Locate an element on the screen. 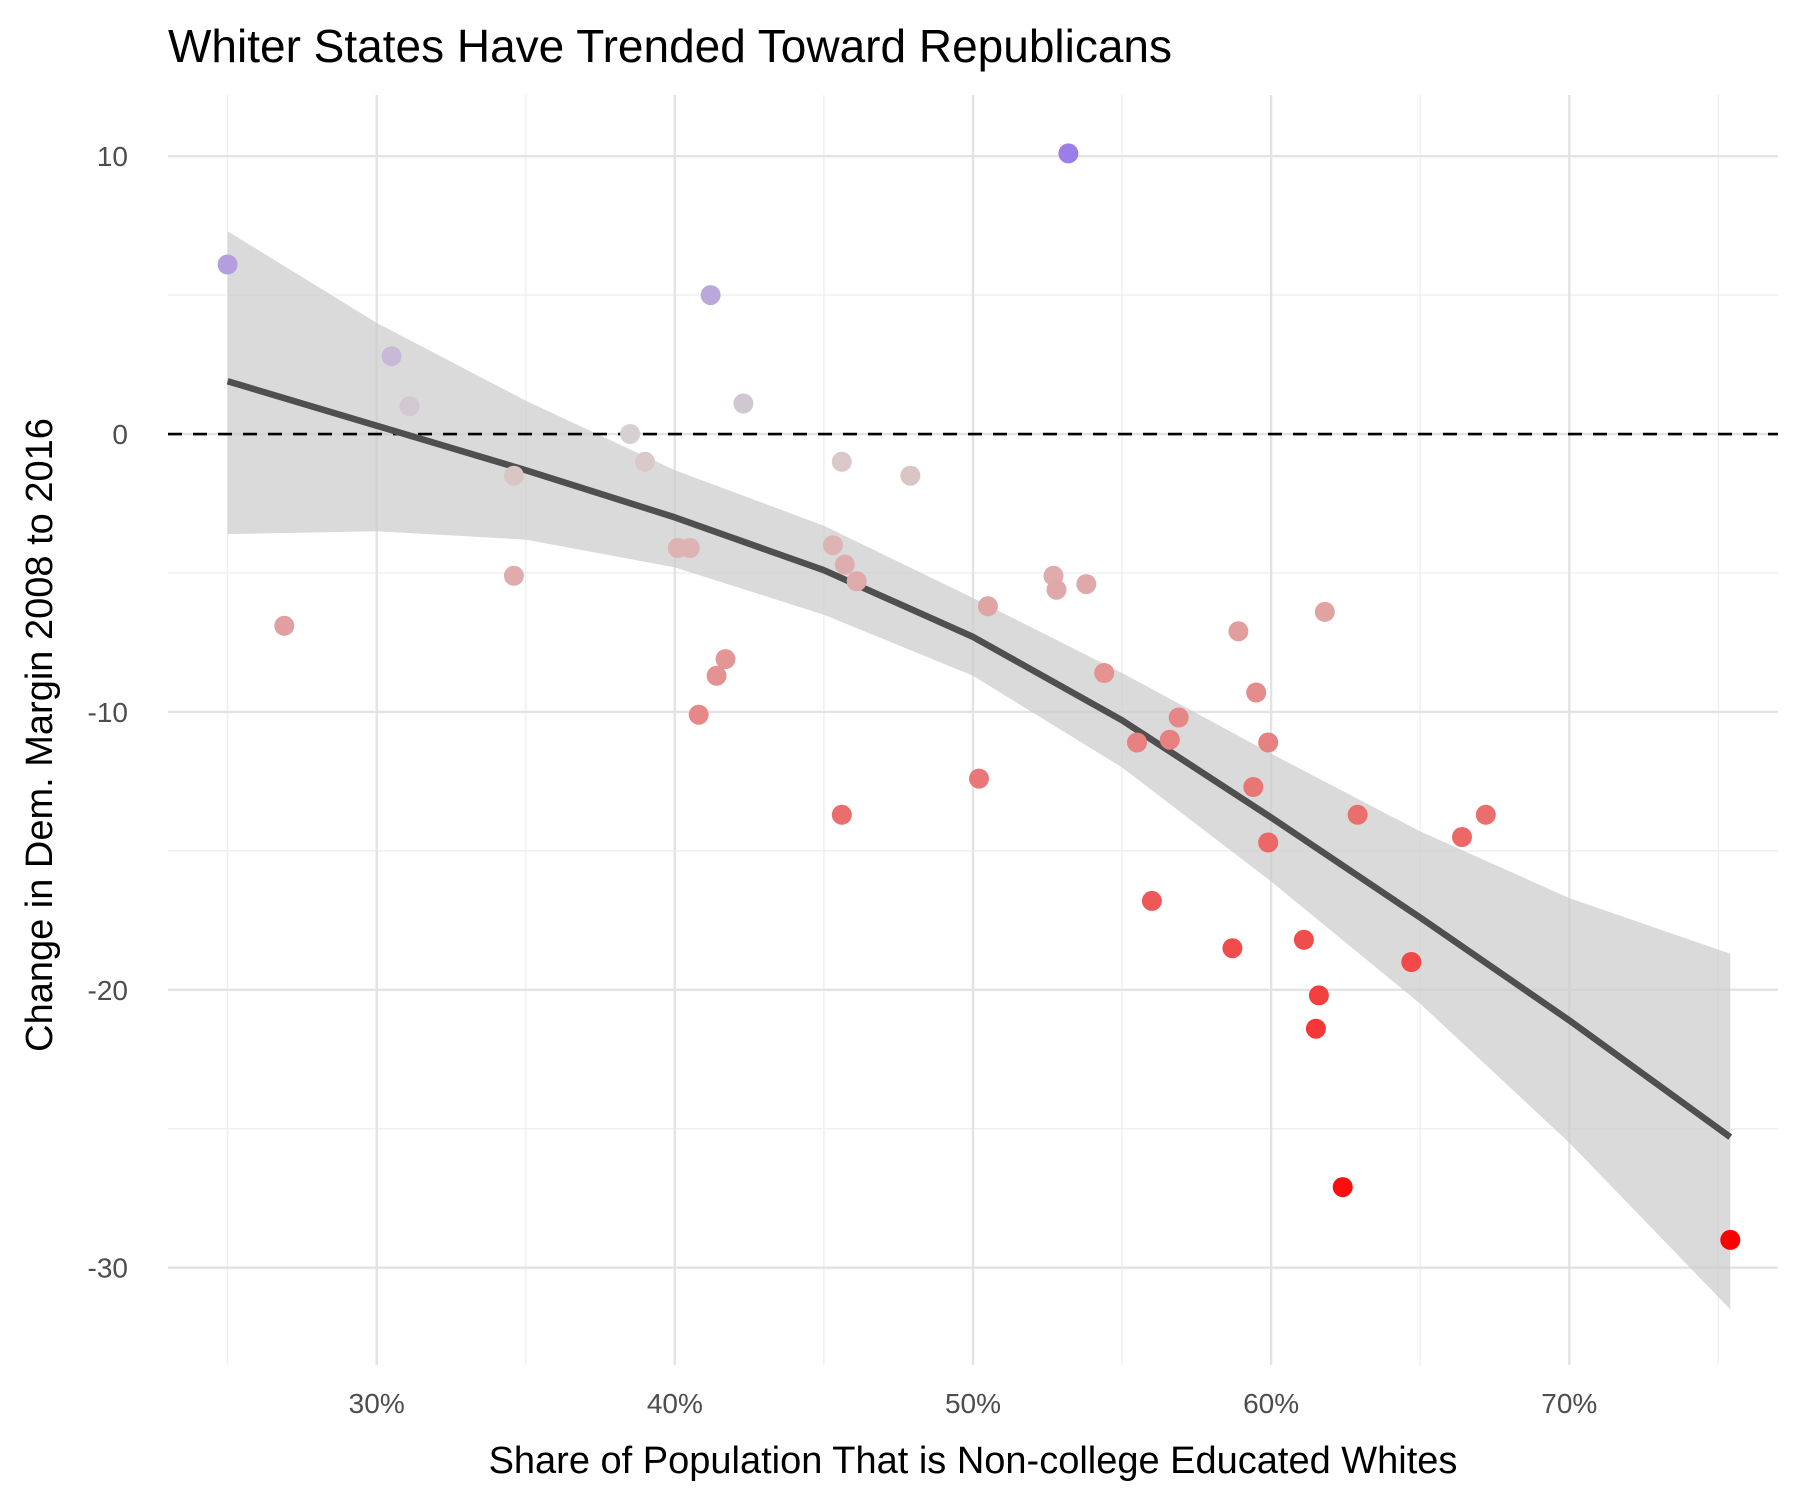 This screenshot has width=1800, height=1500. x-tick-label: 50% is located at coordinates (973, 1403).